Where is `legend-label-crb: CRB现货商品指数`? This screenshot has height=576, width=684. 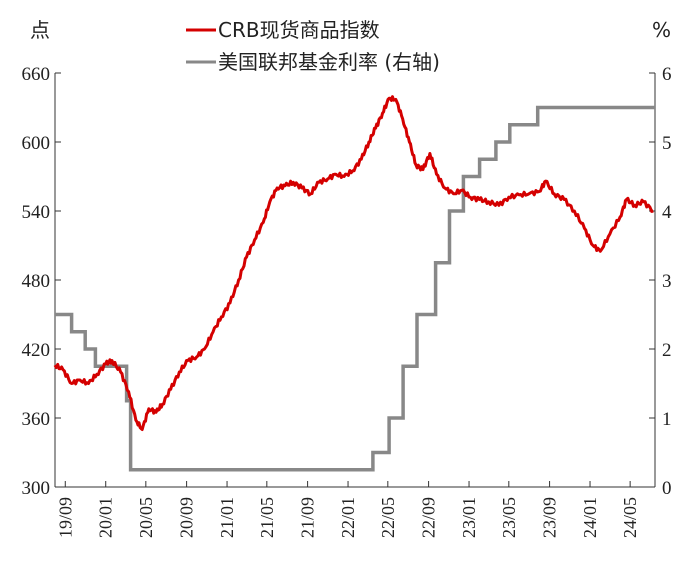 legend-label-crb: CRB现货商品指数 is located at coordinates (299, 30).